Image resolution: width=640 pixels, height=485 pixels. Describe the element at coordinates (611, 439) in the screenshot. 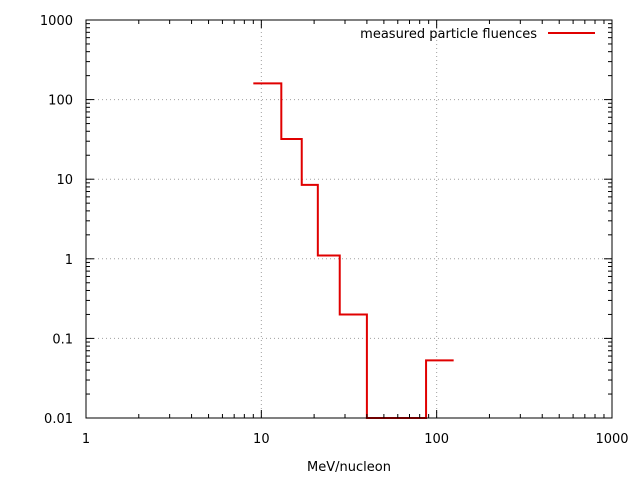

I see `x-tick-label: 1000` at that location.